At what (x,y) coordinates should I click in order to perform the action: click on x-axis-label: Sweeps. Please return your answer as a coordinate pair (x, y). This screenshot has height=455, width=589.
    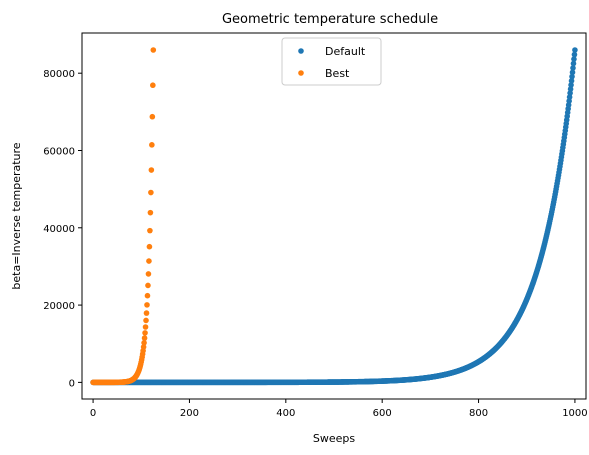
    Looking at the image, I should click on (334, 438).